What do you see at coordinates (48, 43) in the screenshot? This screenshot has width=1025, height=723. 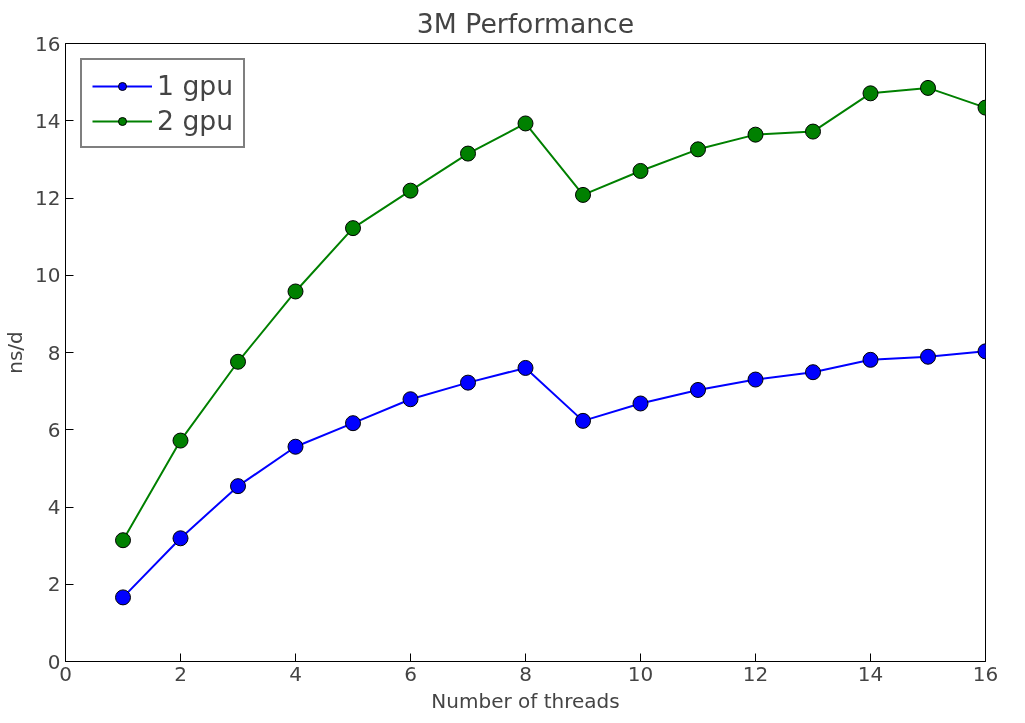 I see `y-tick-label: 16` at bounding box center [48, 43].